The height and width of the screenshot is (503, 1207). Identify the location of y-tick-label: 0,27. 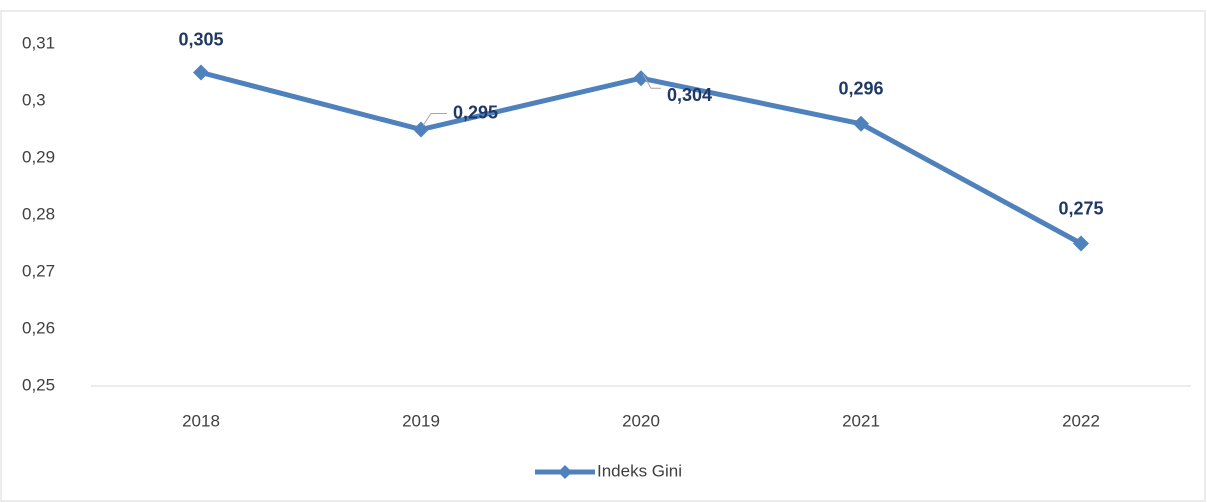
(38, 270).